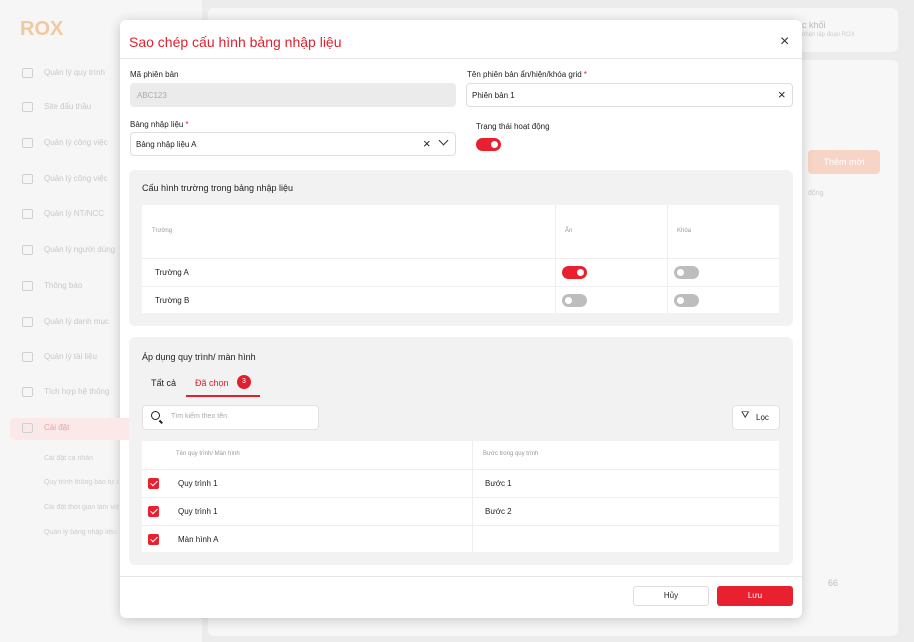 The height and width of the screenshot is (642, 914). Describe the element at coordinates (814, 25) in the screenshot. I see `header-title: c khối` at that location.